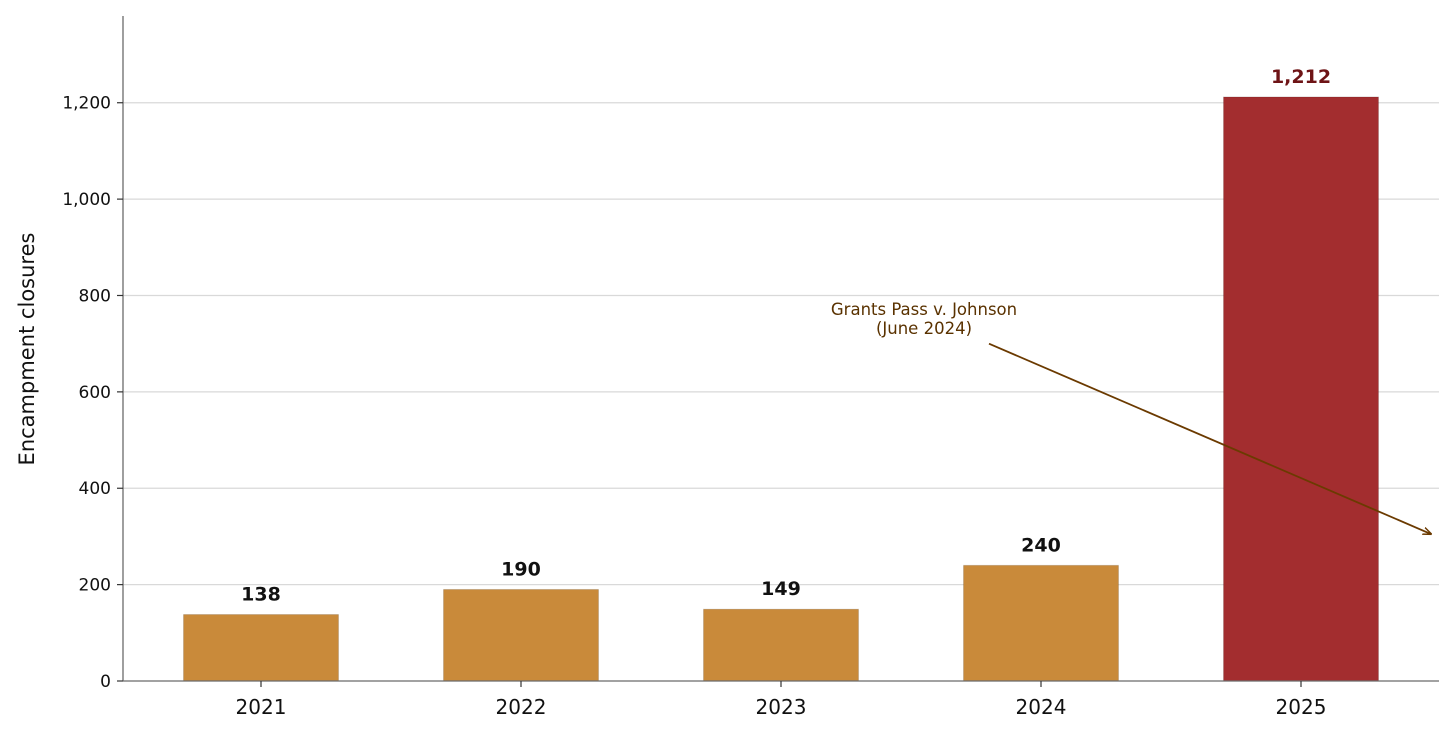 The height and width of the screenshot is (737, 1456). I want to click on x-tick-label-2021: 2021, so click(261, 707).